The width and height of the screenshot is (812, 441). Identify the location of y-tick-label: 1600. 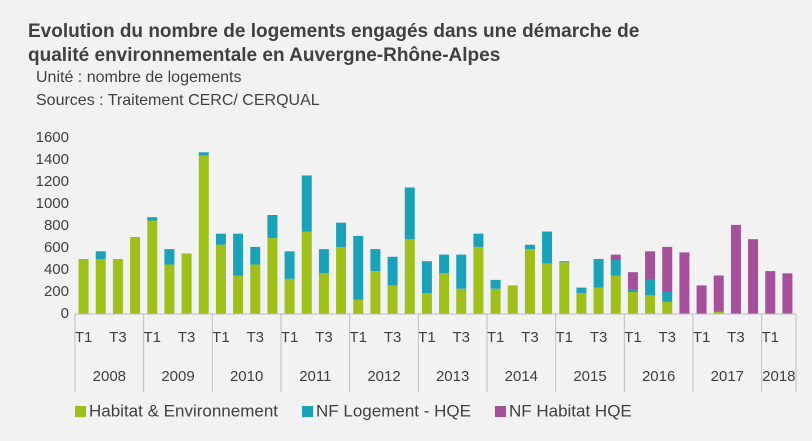
(52, 137).